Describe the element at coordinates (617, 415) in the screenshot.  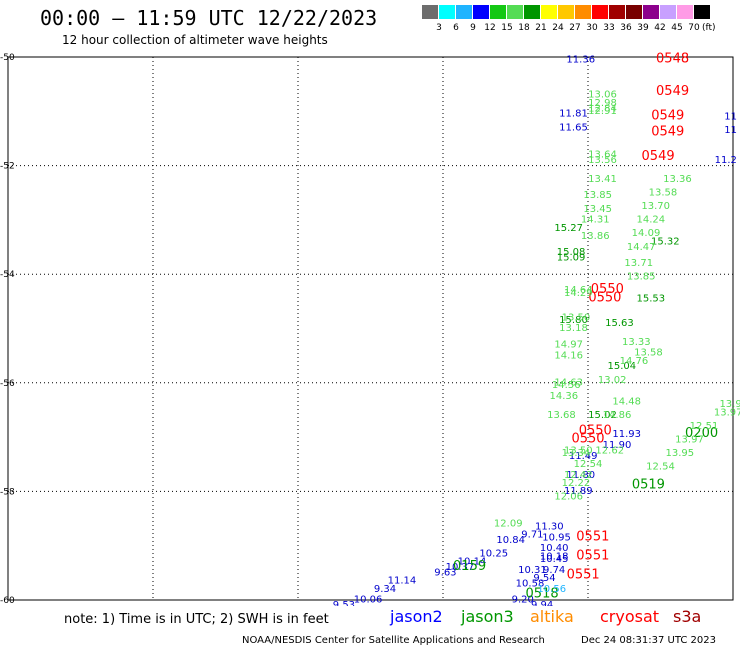
I see `data-point-s3a: 14.86` at that location.